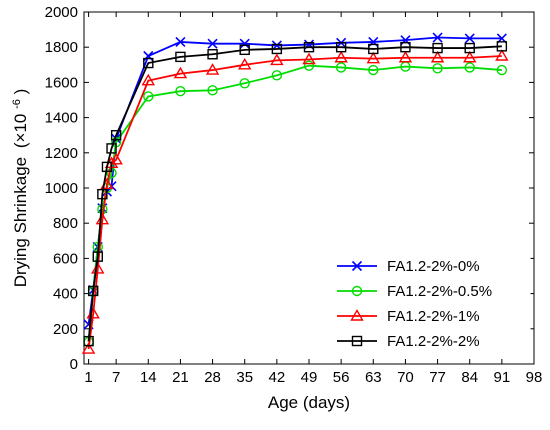  I want to click on x-tick-label: 63, so click(373, 377).